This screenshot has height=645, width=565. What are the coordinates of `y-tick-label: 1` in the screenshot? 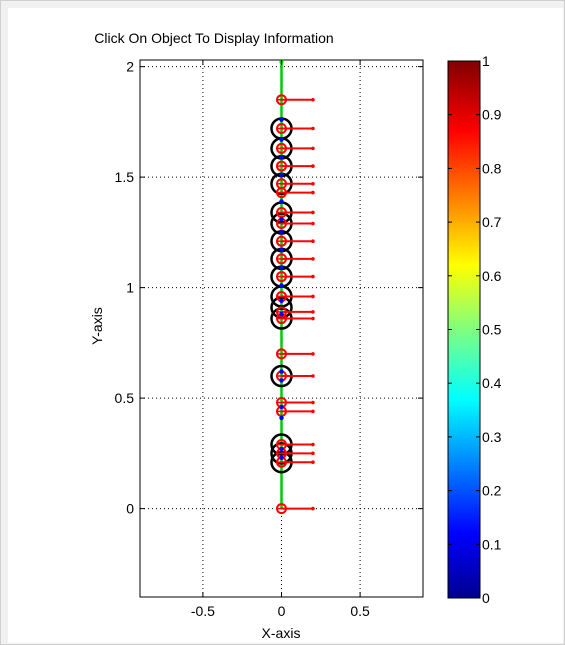 It's located at (130, 288).